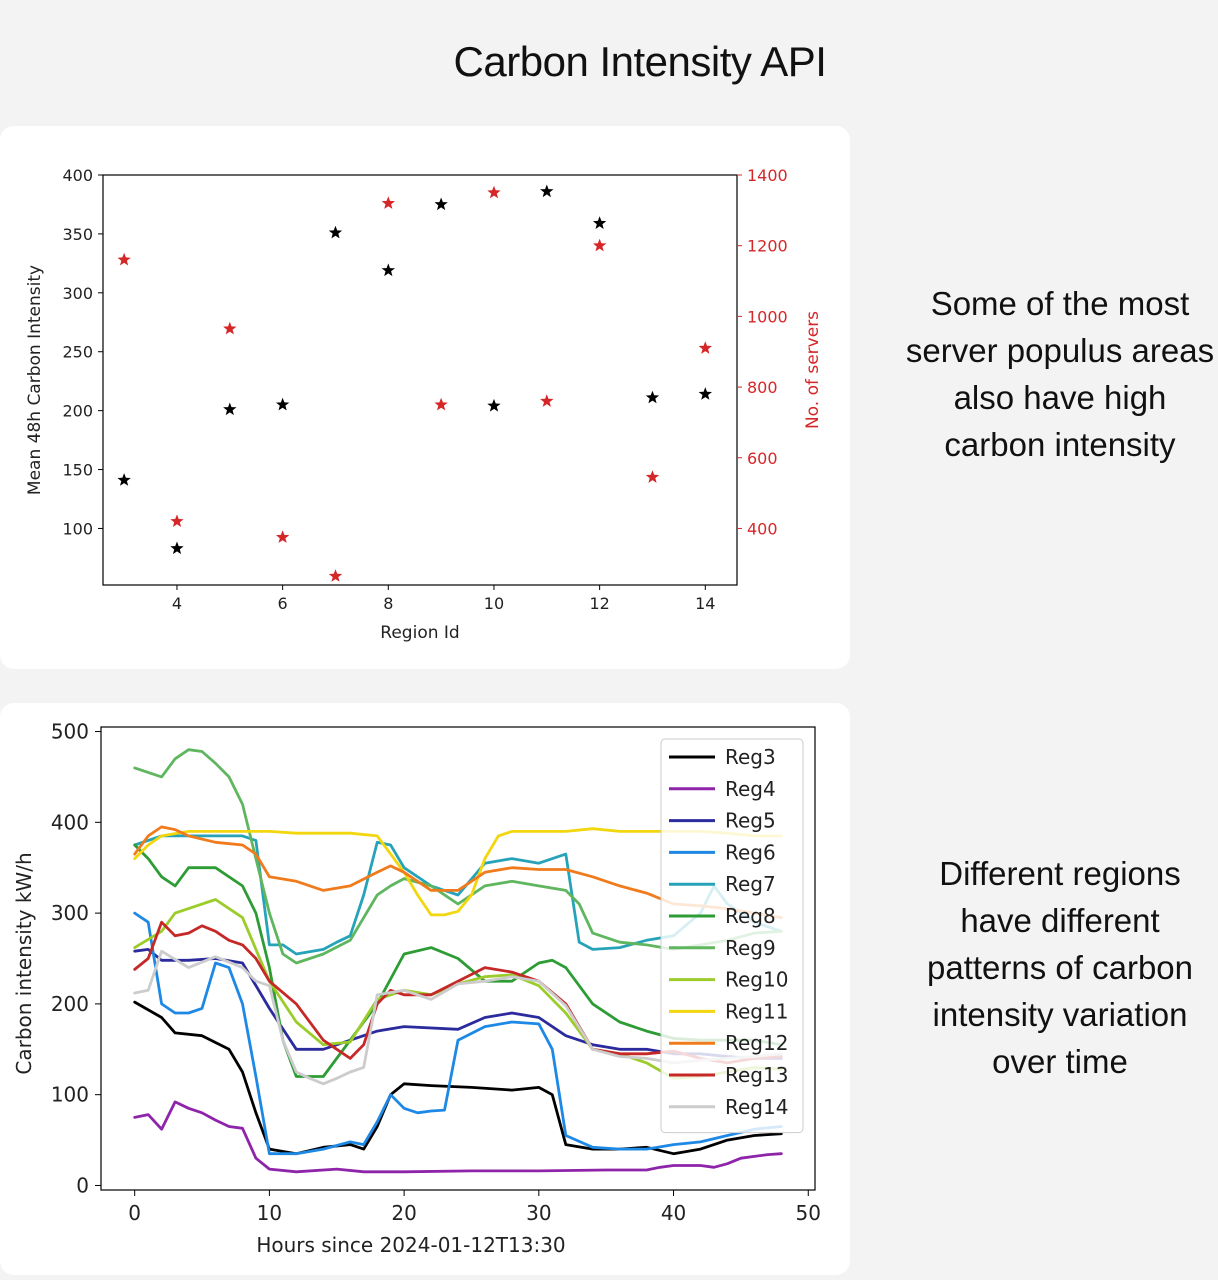 This screenshot has height=1280, width=1218. What do you see at coordinates (24, 963) in the screenshot?
I see `y-axis-label: Carbon intensity kW/h` at bounding box center [24, 963].